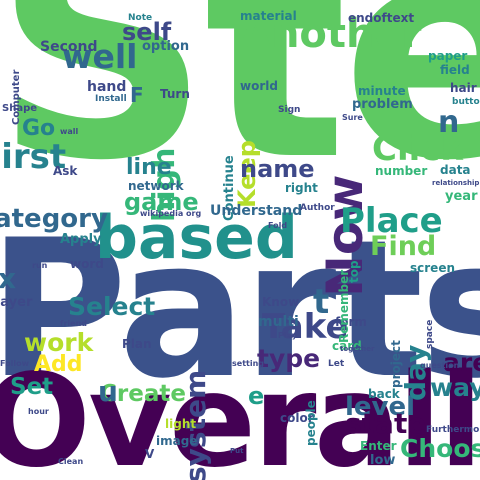 This screenshot has width=480, height=480. What do you see at coordinates (461, 196) in the screenshot?
I see `word-year: year` at bounding box center [461, 196].